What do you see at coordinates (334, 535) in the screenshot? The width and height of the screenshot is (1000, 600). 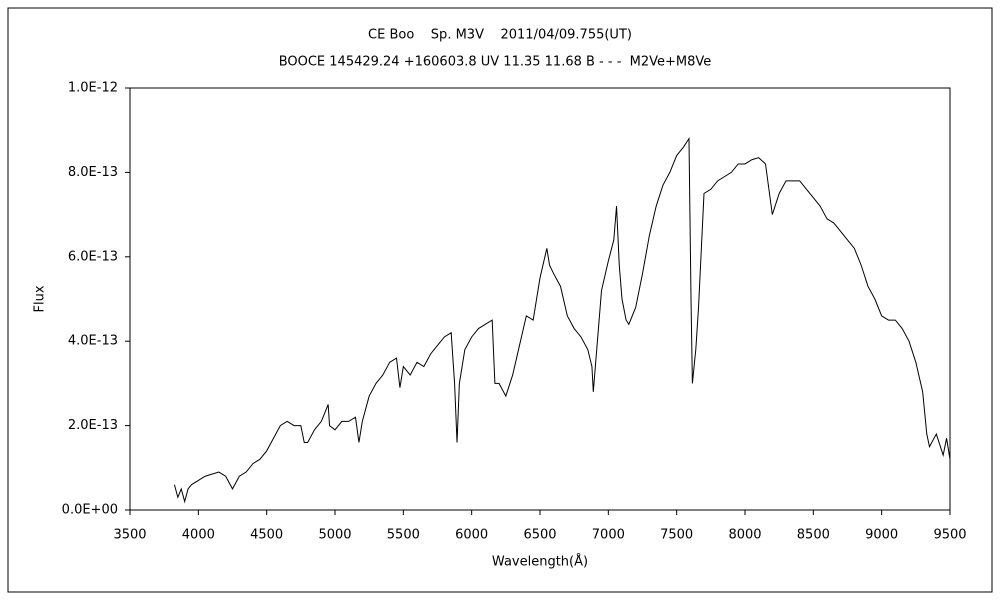 I see `x-tick-label: 5000` at bounding box center [334, 535].